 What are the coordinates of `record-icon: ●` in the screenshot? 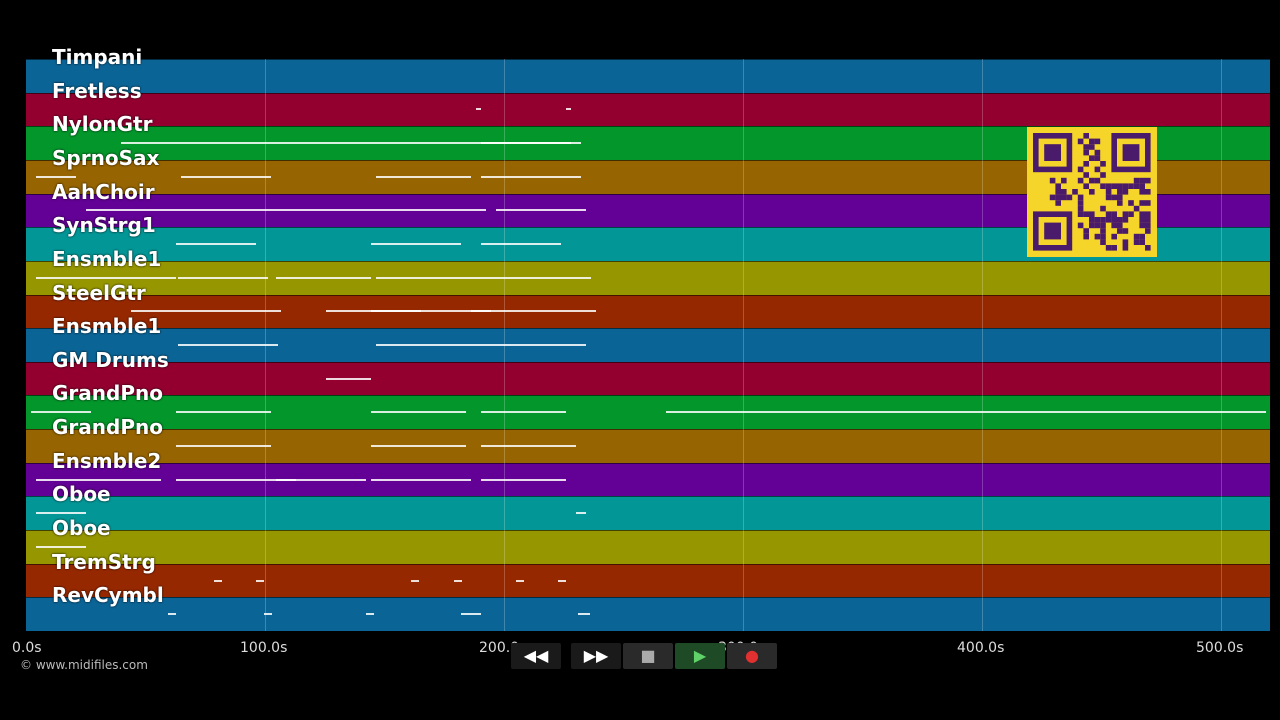 It's located at (752, 655).